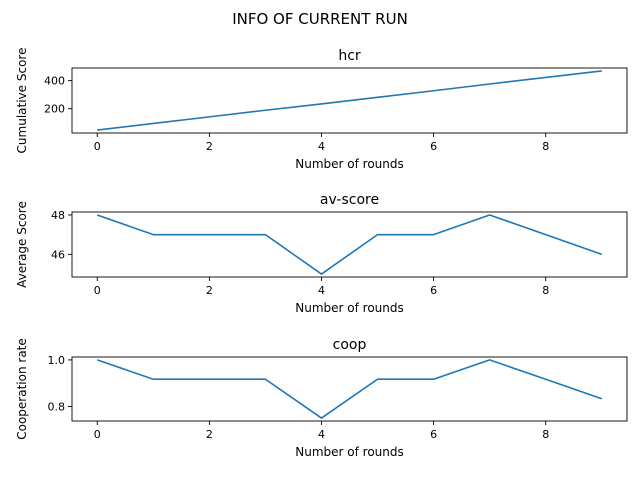 This screenshot has height=480, width=640. Describe the element at coordinates (58, 254) in the screenshot. I see `y-tick-label: 46` at that location.